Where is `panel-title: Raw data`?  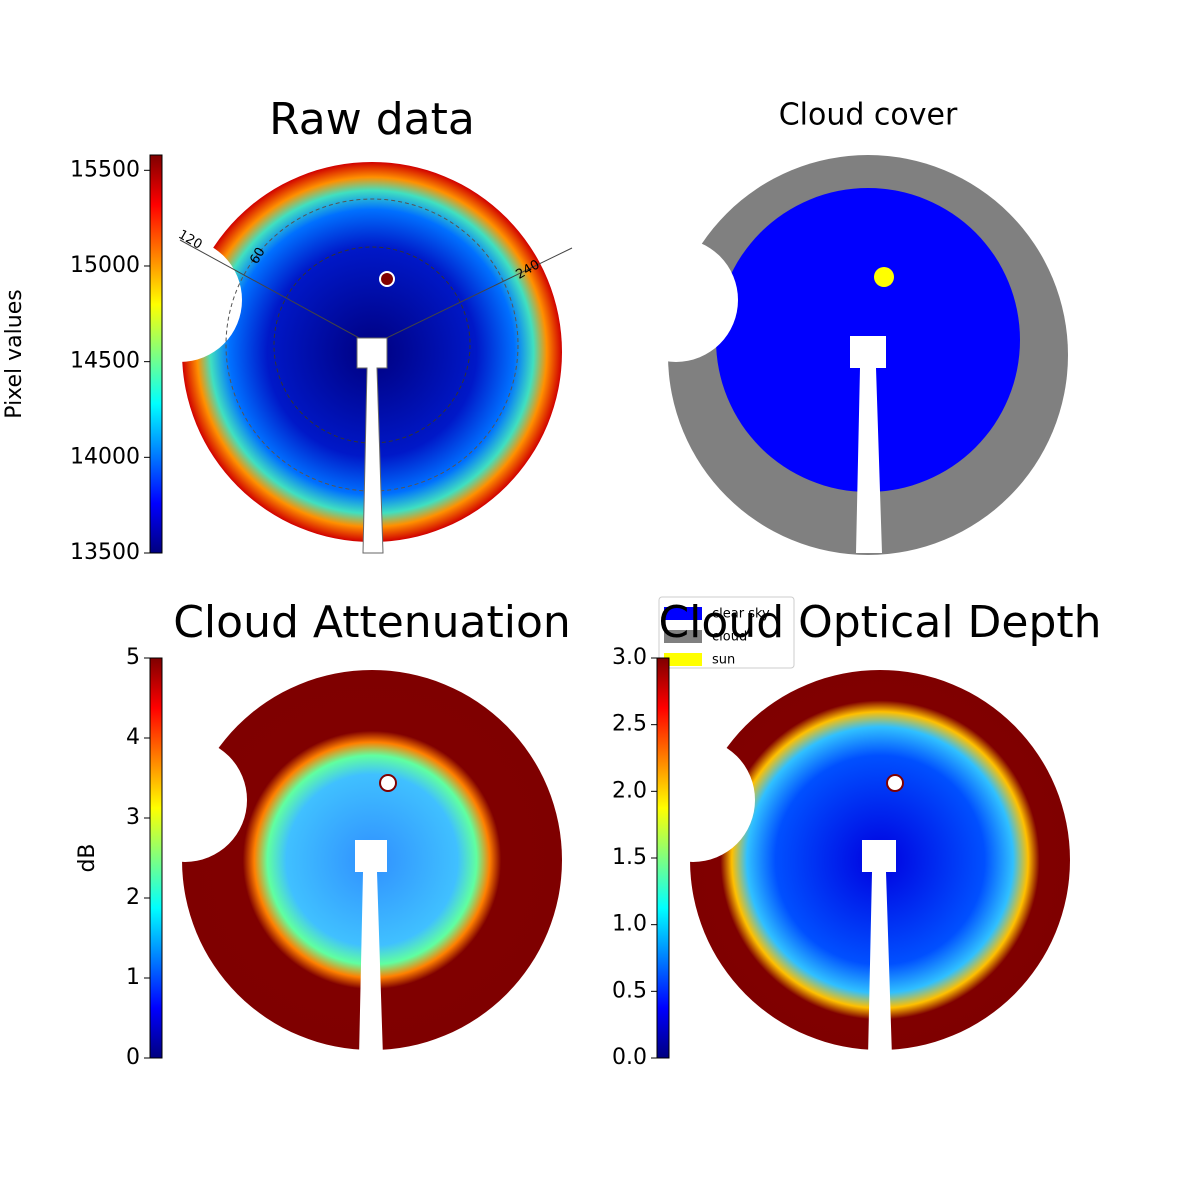
panel-title: Raw data is located at coordinates (372, 119).